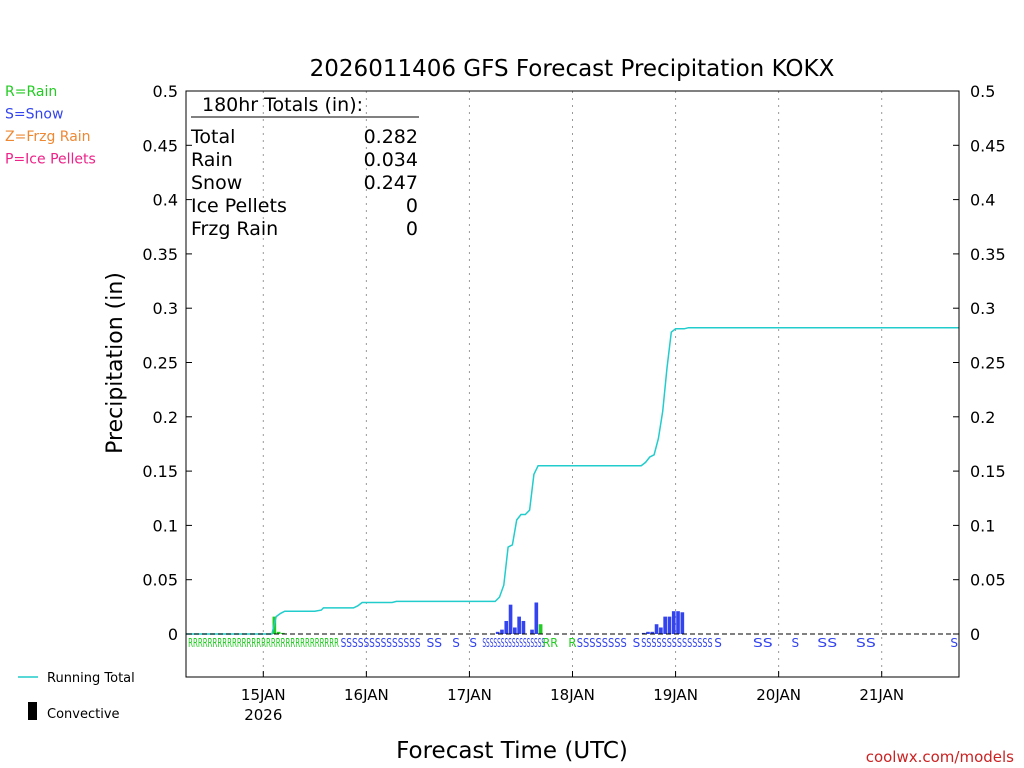 Image resolution: width=1024 pixels, height=768 pixels. What do you see at coordinates (83, 714) in the screenshot?
I see `legend-series-1: Convective` at bounding box center [83, 714].